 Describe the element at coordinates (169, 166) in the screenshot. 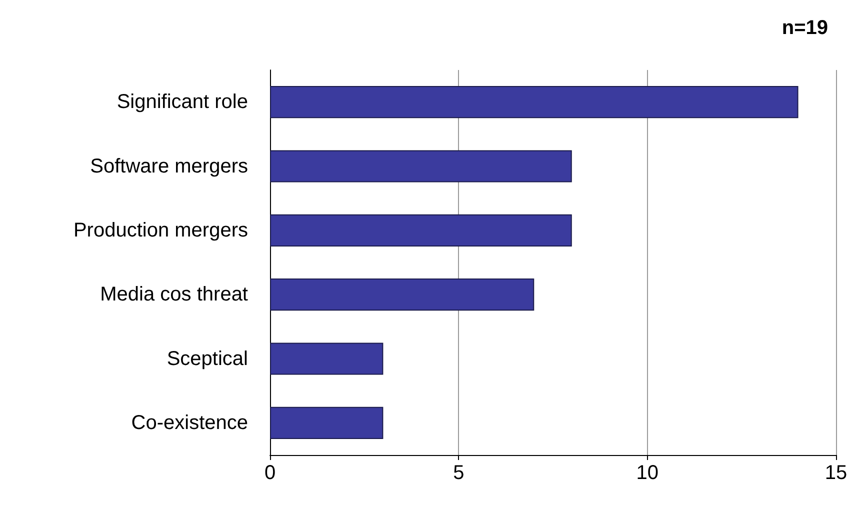

I see `y-tick-label: Software mergers` at that location.